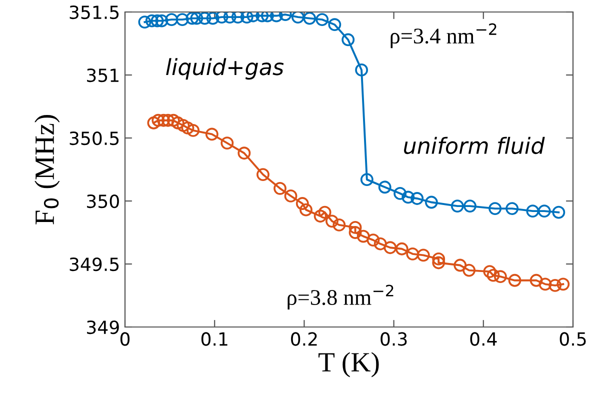 This screenshot has height=402, width=592. I want to click on x-tick-label: 0.4, so click(483, 339).